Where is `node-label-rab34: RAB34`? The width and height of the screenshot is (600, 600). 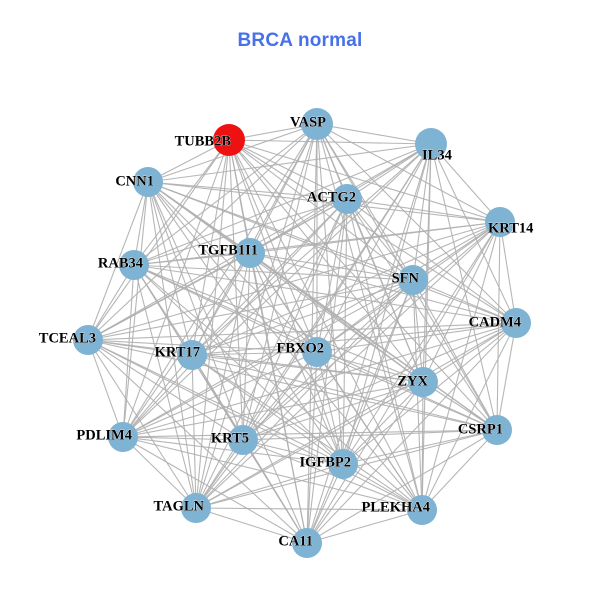
node-label-rab34: RAB34 is located at coordinates (120, 263).